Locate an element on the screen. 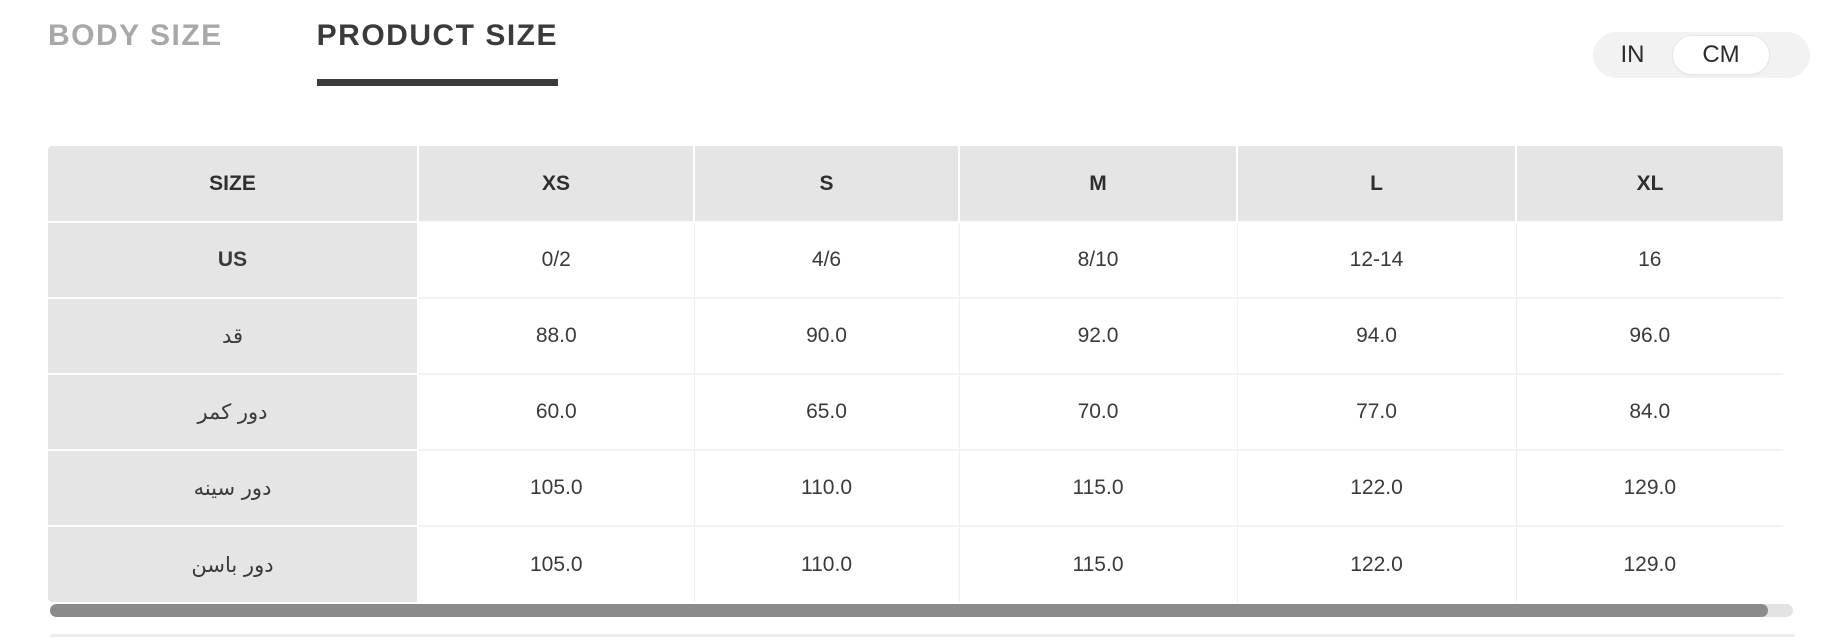 This screenshot has height=640, width=1844. row-label: دور باسن is located at coordinates (233, 564).